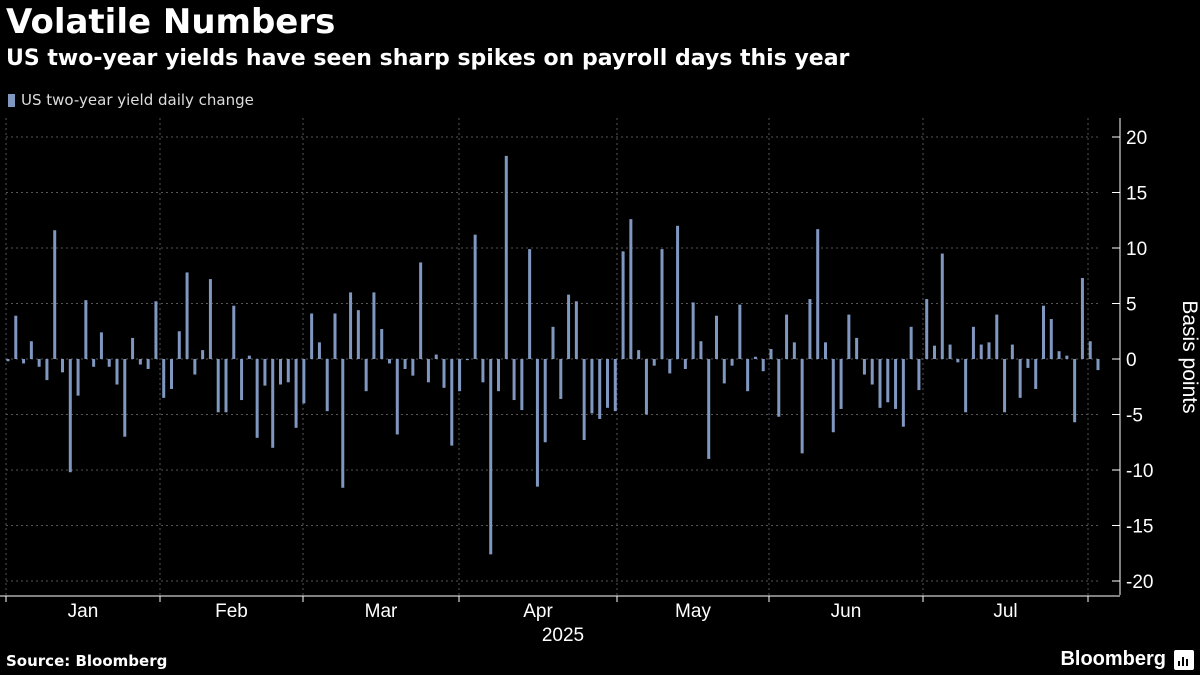 Image resolution: width=1200 pixels, height=675 pixels. I want to click on x-tick-label: Jul, so click(1005, 611).